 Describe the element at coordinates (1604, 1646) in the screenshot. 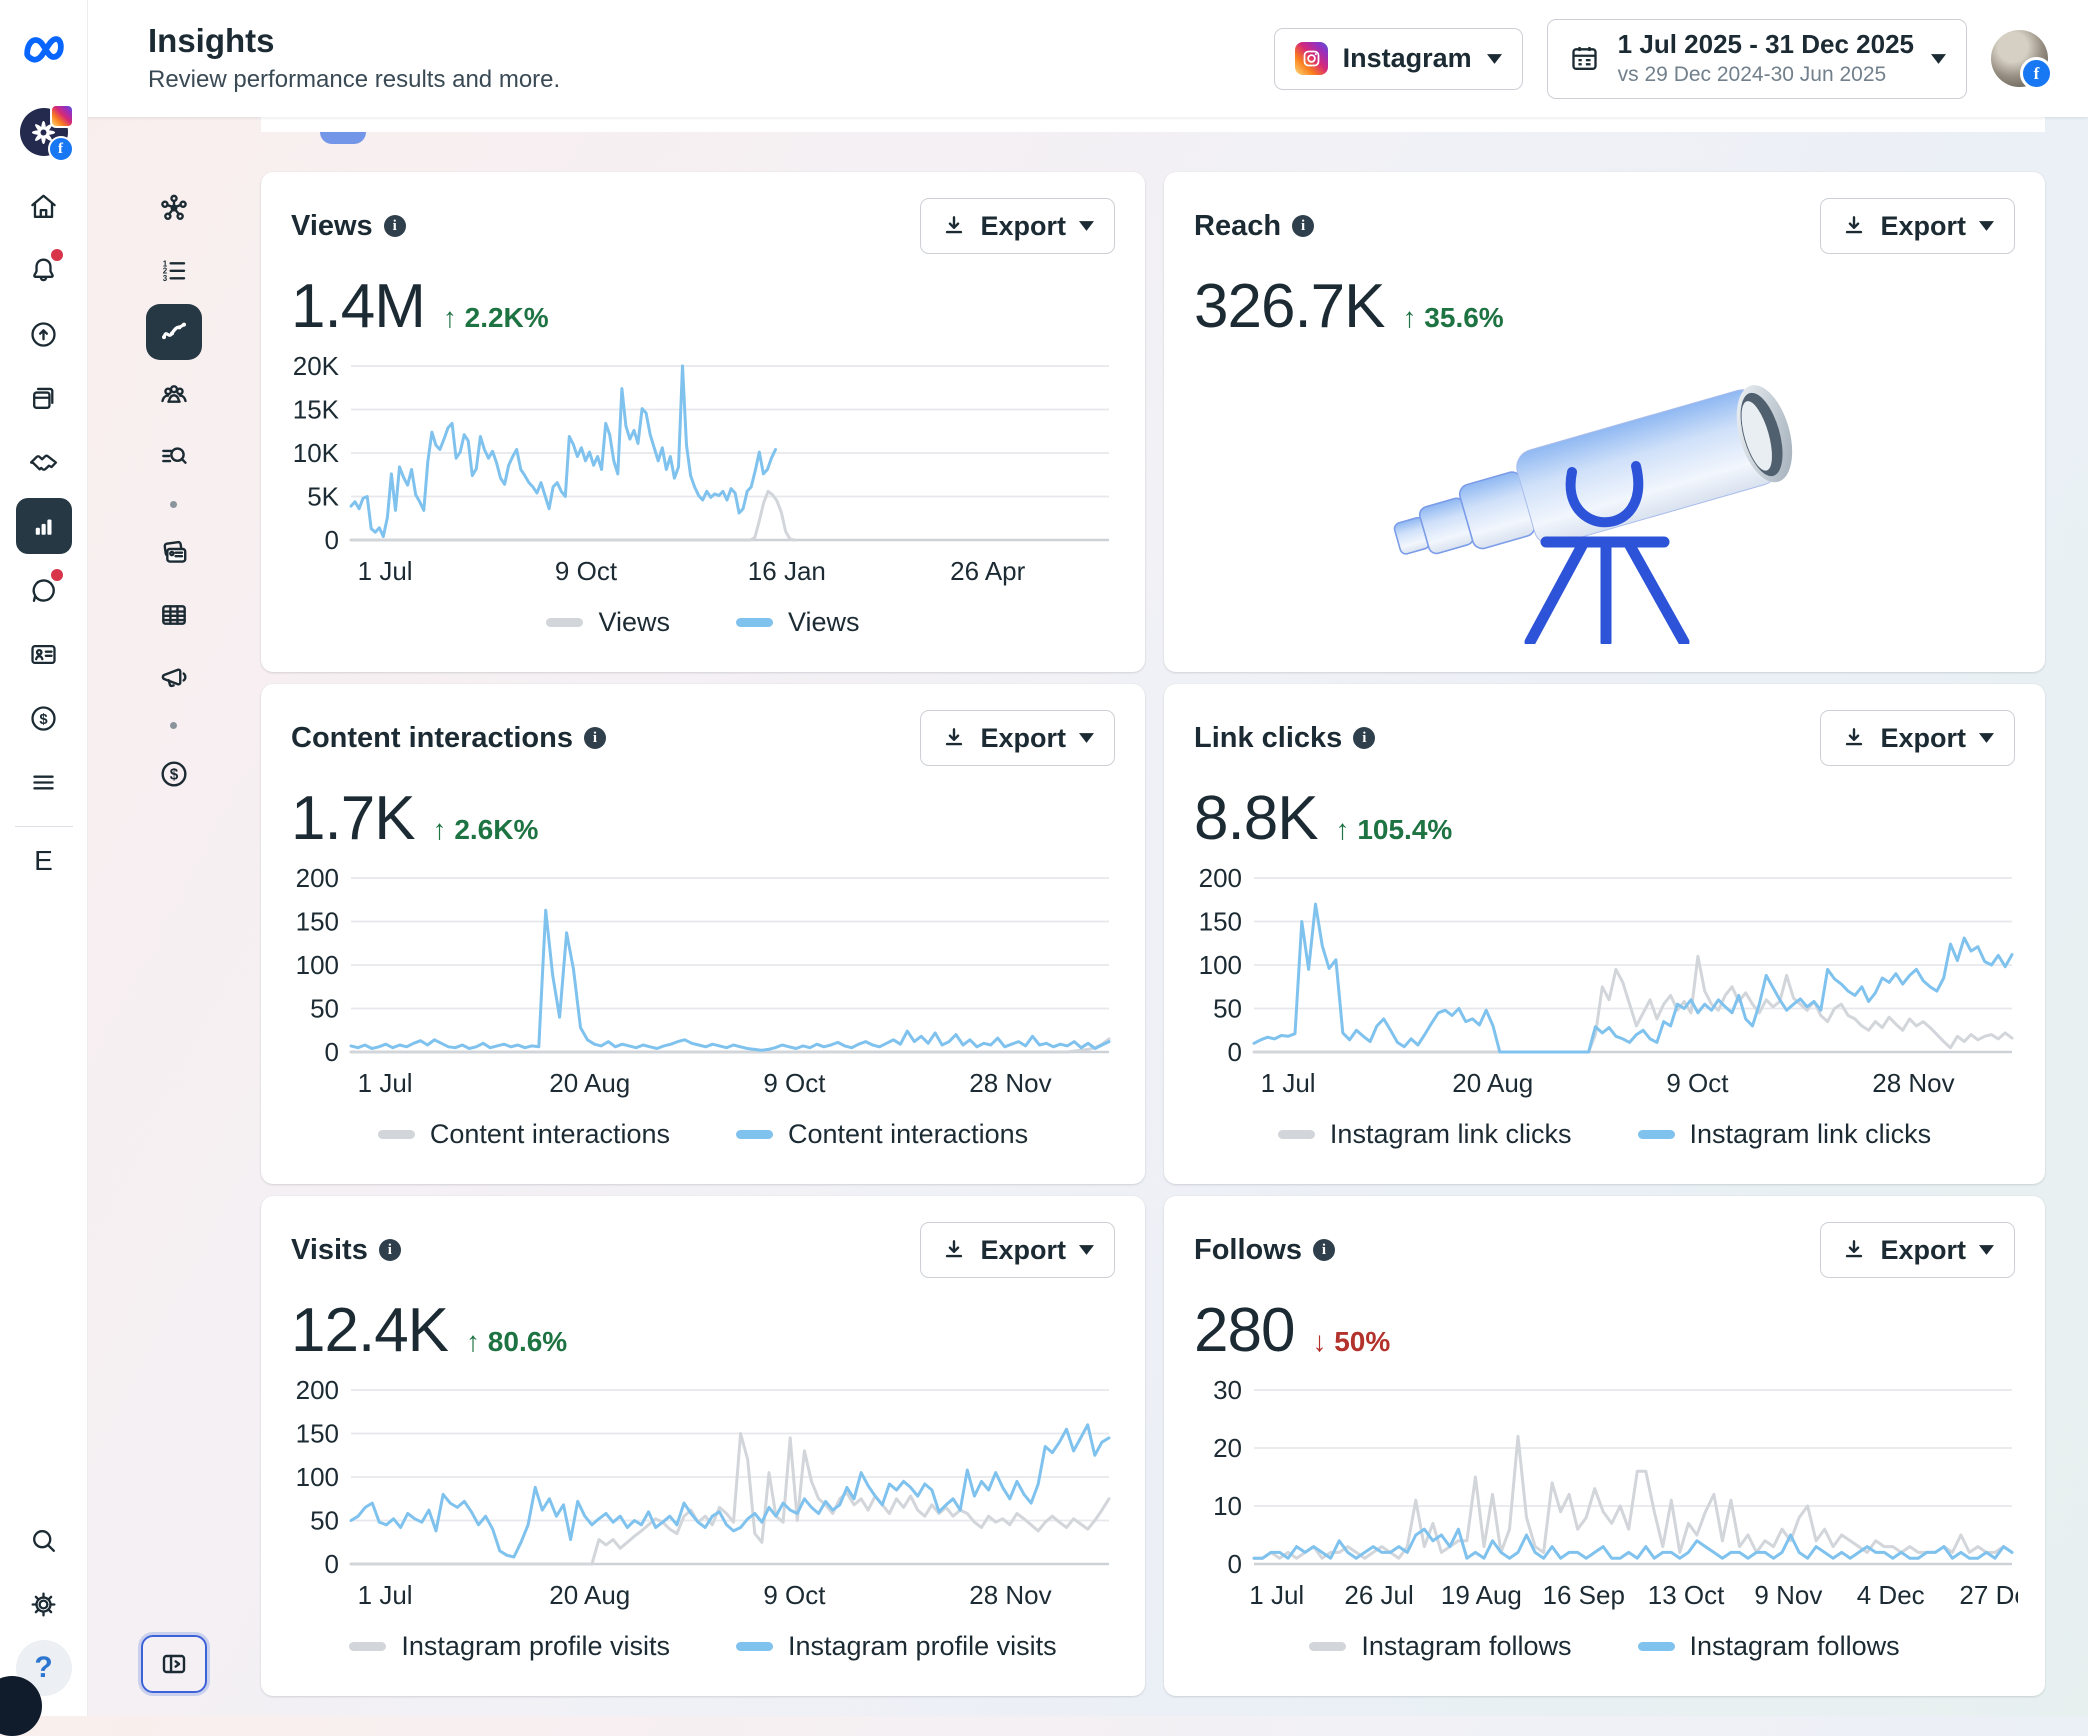

I see `chart-legend: Instagram follows Instagram follows` at that location.